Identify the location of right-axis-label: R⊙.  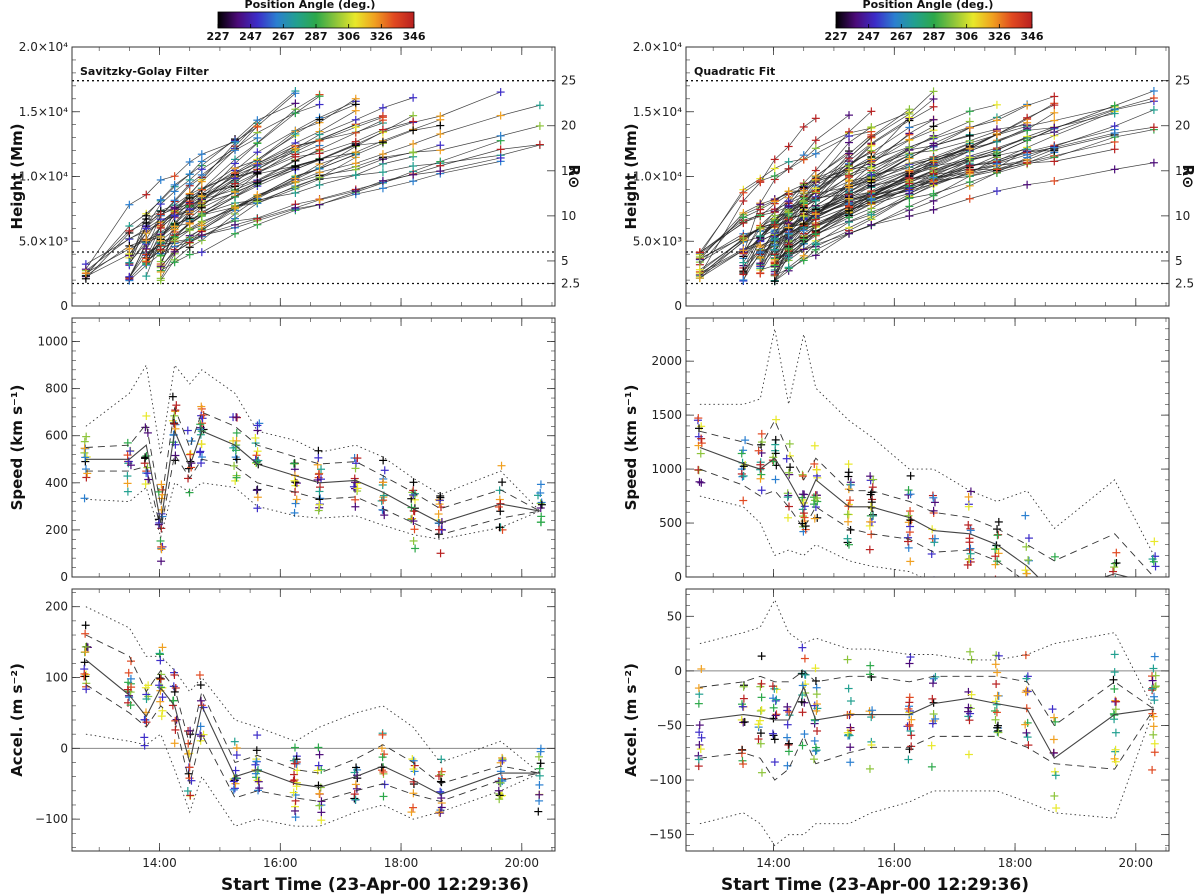
(1188, 176).